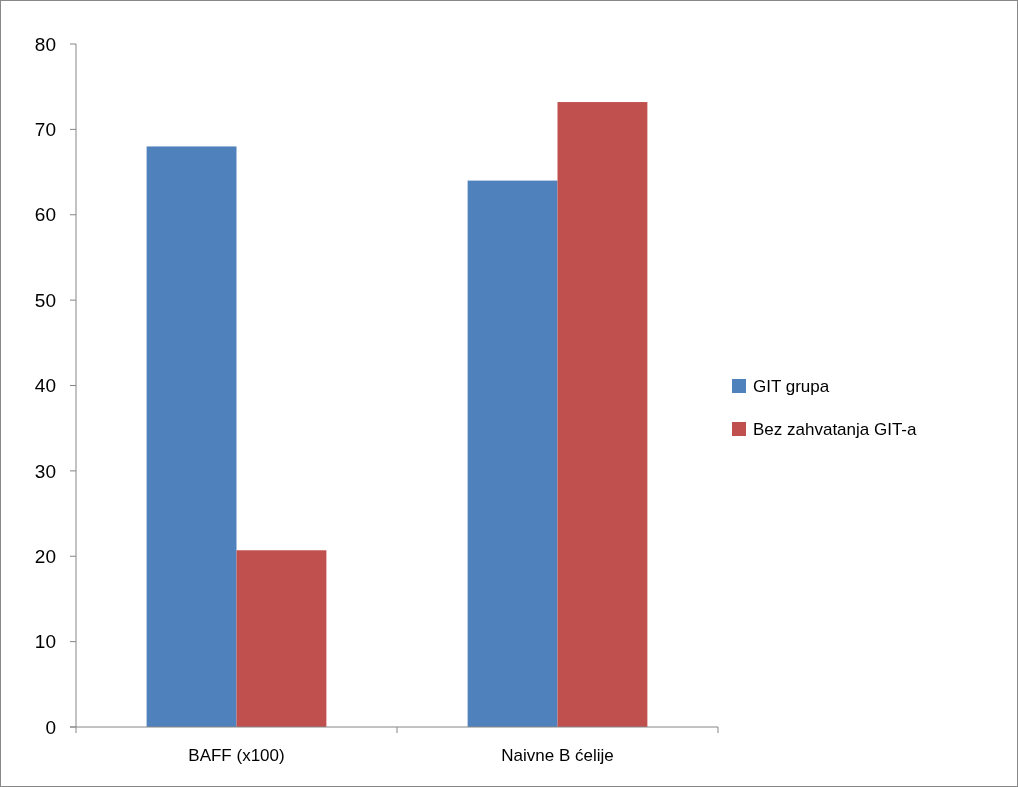  Describe the element at coordinates (557, 755) in the screenshot. I see `x-tick-label: Naivne B ćelije` at that location.